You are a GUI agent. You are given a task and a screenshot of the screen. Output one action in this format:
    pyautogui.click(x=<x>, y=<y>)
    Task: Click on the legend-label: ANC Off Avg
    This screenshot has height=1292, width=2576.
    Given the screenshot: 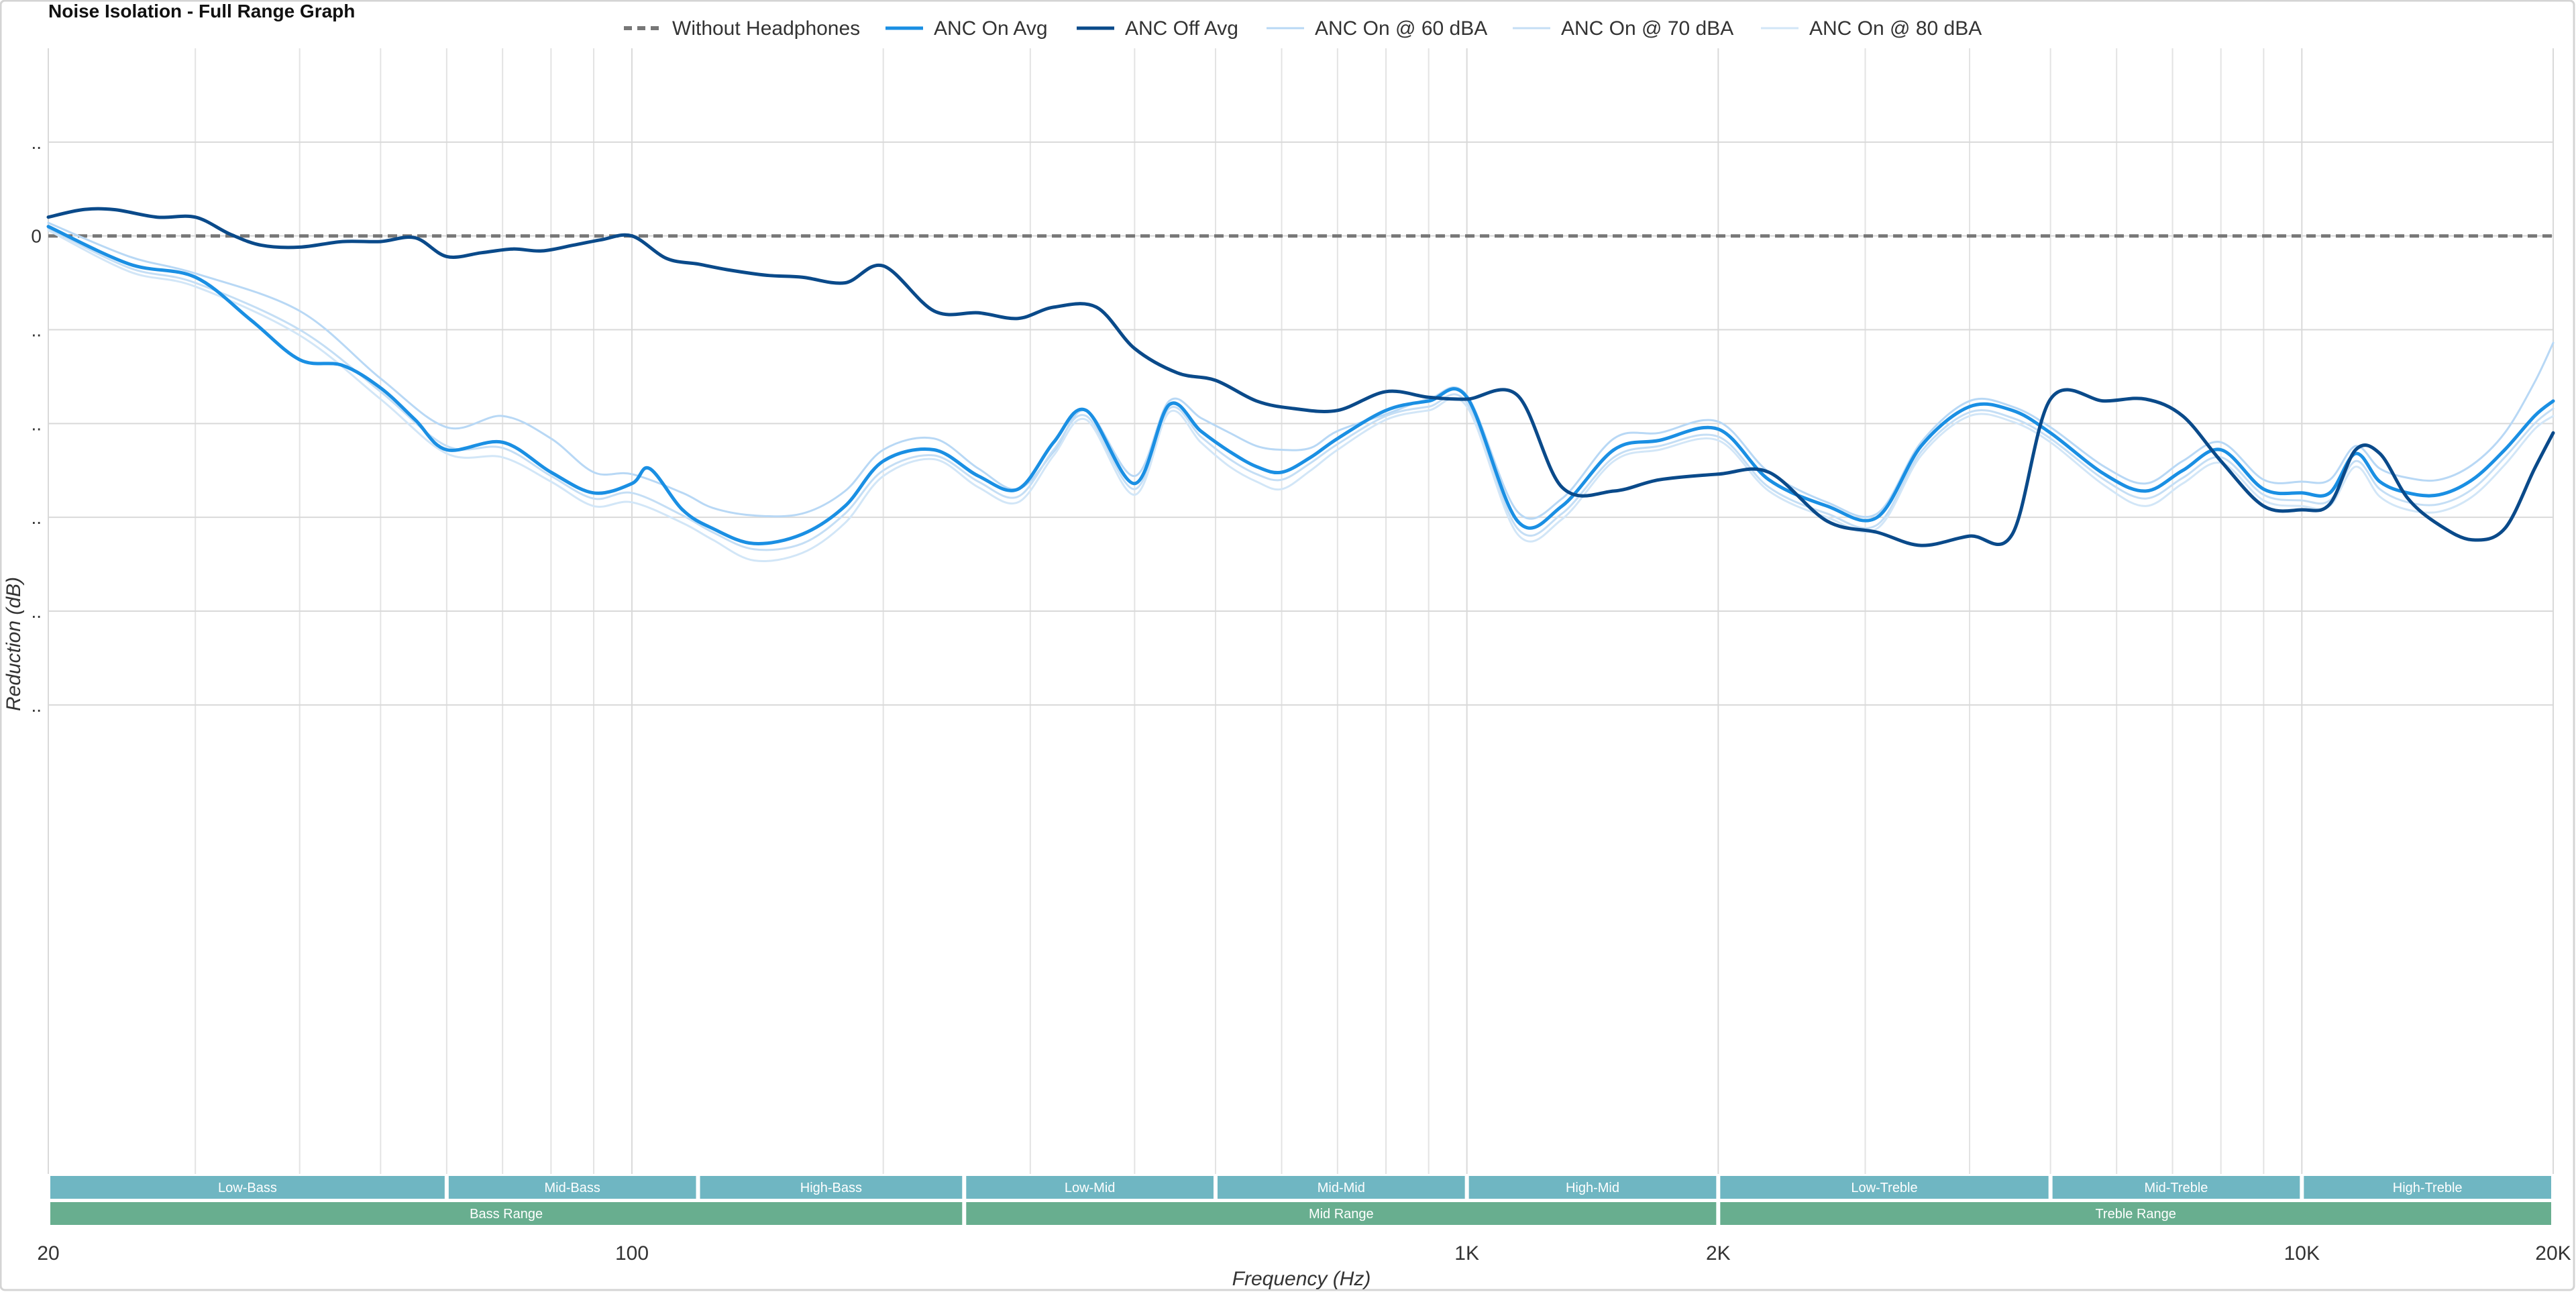 What is the action you would take?
    pyautogui.click(x=1181, y=28)
    